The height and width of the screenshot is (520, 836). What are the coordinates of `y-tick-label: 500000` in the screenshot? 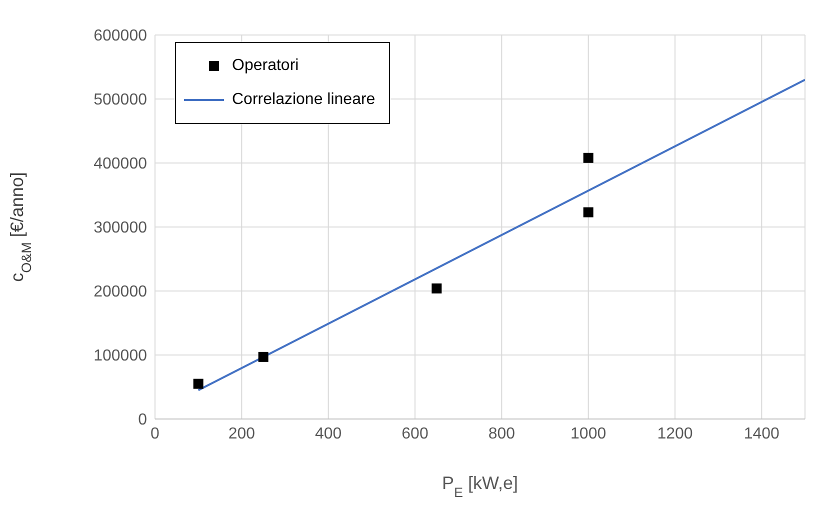 It's located at (121, 100).